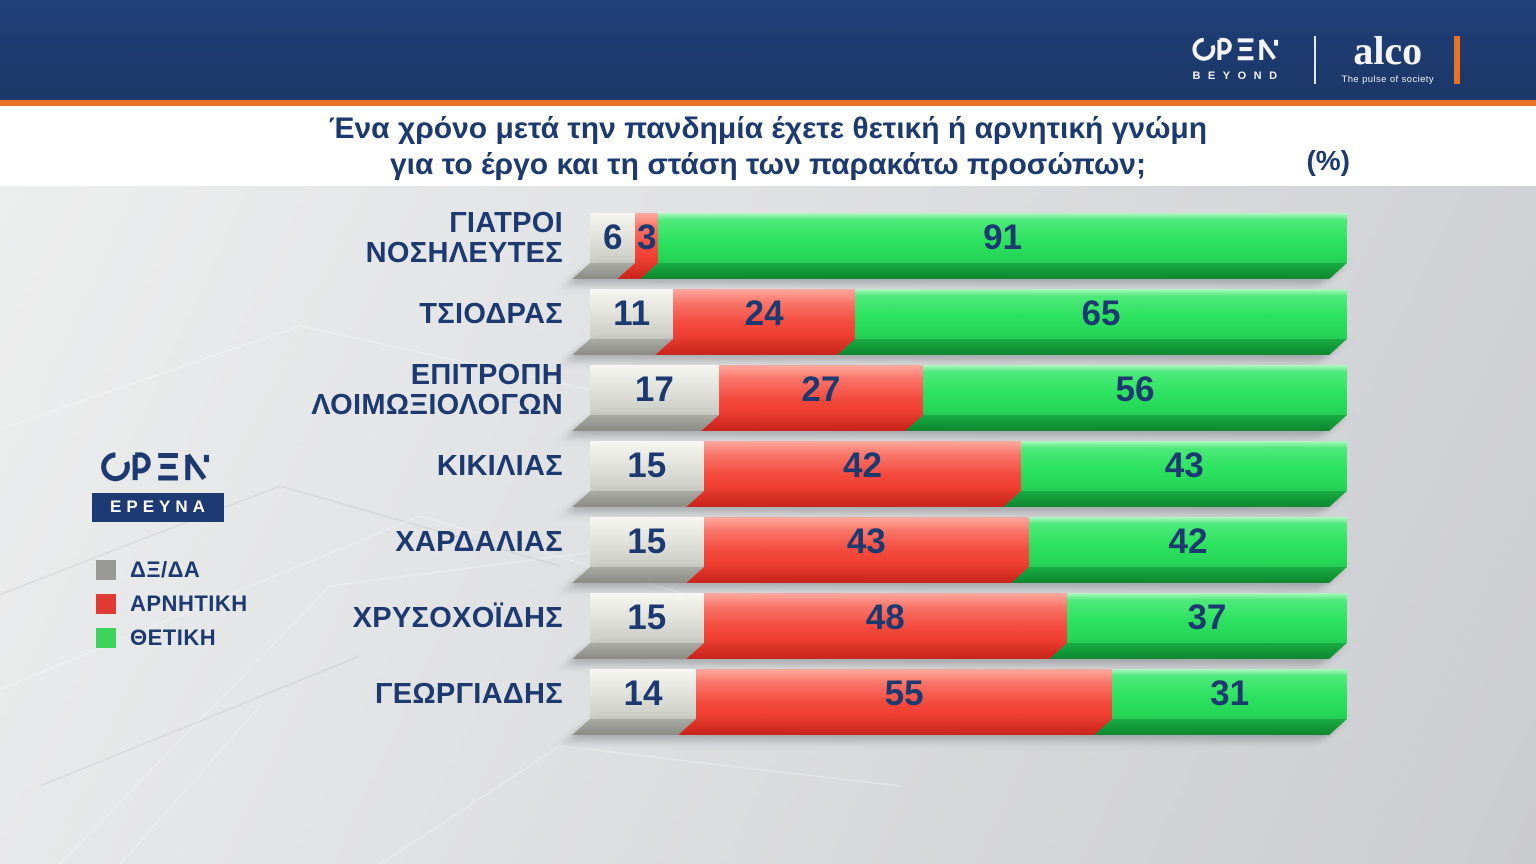 This screenshot has height=864, width=1536. What do you see at coordinates (1238, 76) in the screenshot?
I see `open-sub-label: BEYOND` at bounding box center [1238, 76].